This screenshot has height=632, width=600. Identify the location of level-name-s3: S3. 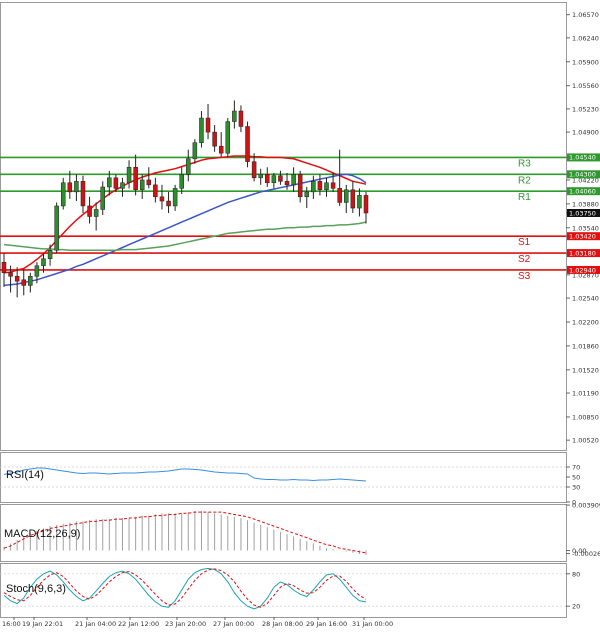
(524, 276).